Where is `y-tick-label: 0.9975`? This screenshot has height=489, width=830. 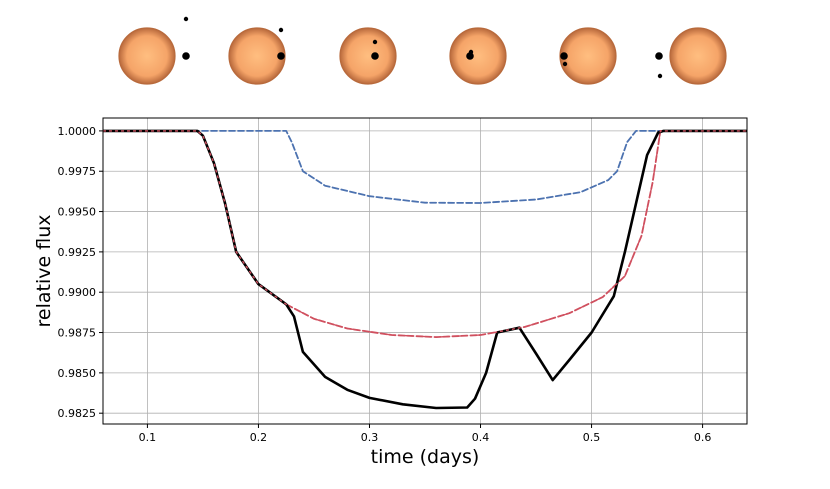
y-tick-label: 0.9975 is located at coordinates (77, 171).